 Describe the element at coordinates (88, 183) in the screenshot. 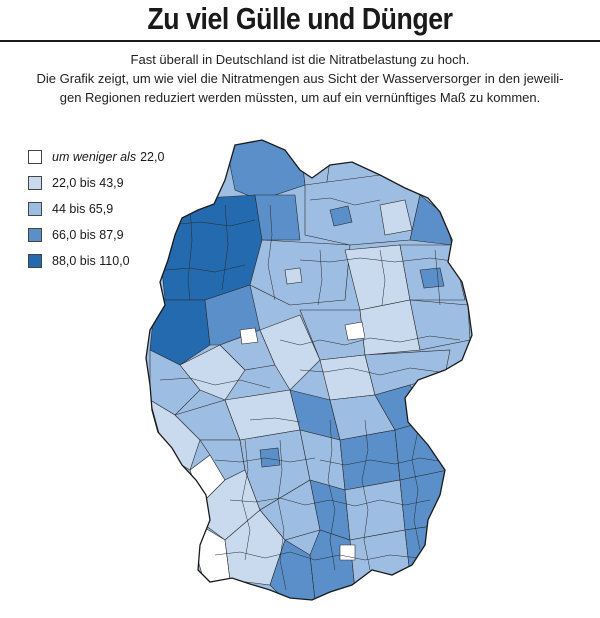

I see `legend-label-2: 22,0 bis 43,9` at that location.